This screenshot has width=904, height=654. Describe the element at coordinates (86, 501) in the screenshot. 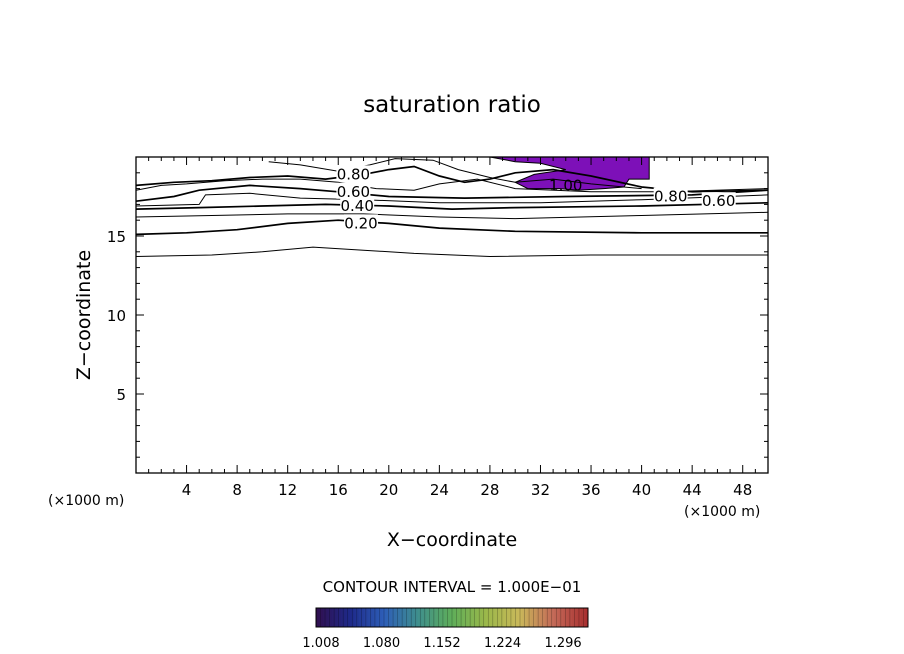

I see `y-axis-unit: (×1000 m)` at that location.